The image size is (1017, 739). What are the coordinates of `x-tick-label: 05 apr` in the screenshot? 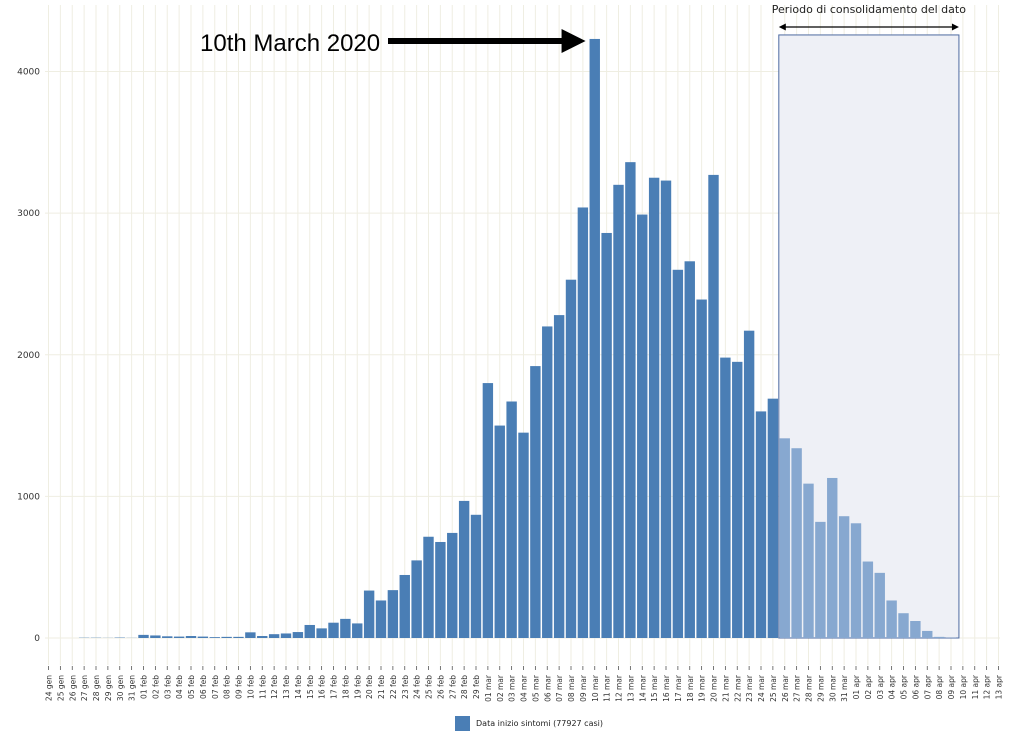 It's located at (904, 686).